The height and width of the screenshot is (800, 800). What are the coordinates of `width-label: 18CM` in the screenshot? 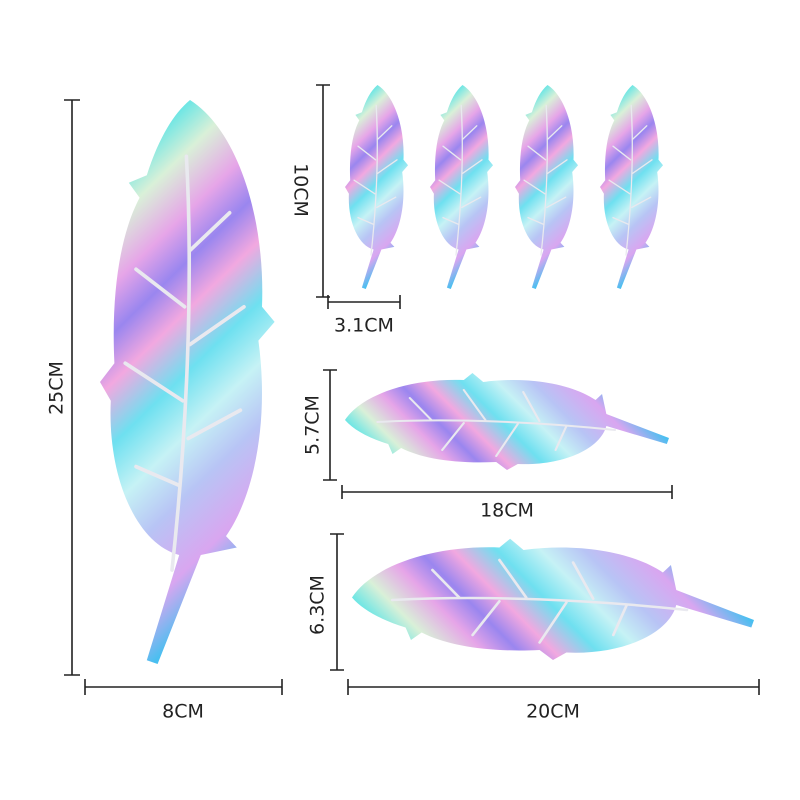 It's located at (507, 511).